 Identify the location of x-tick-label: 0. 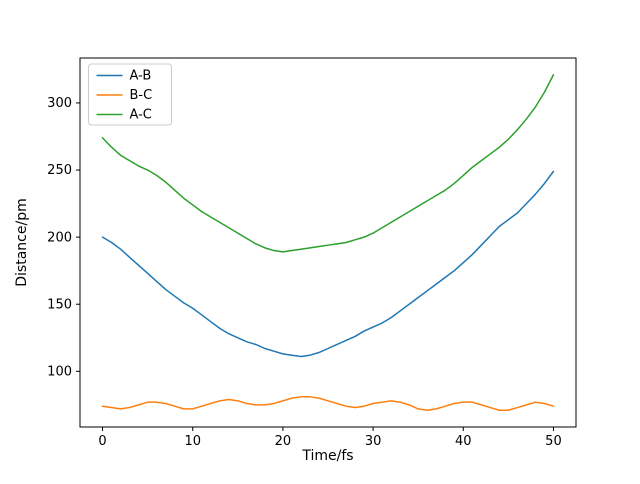
(102, 441).